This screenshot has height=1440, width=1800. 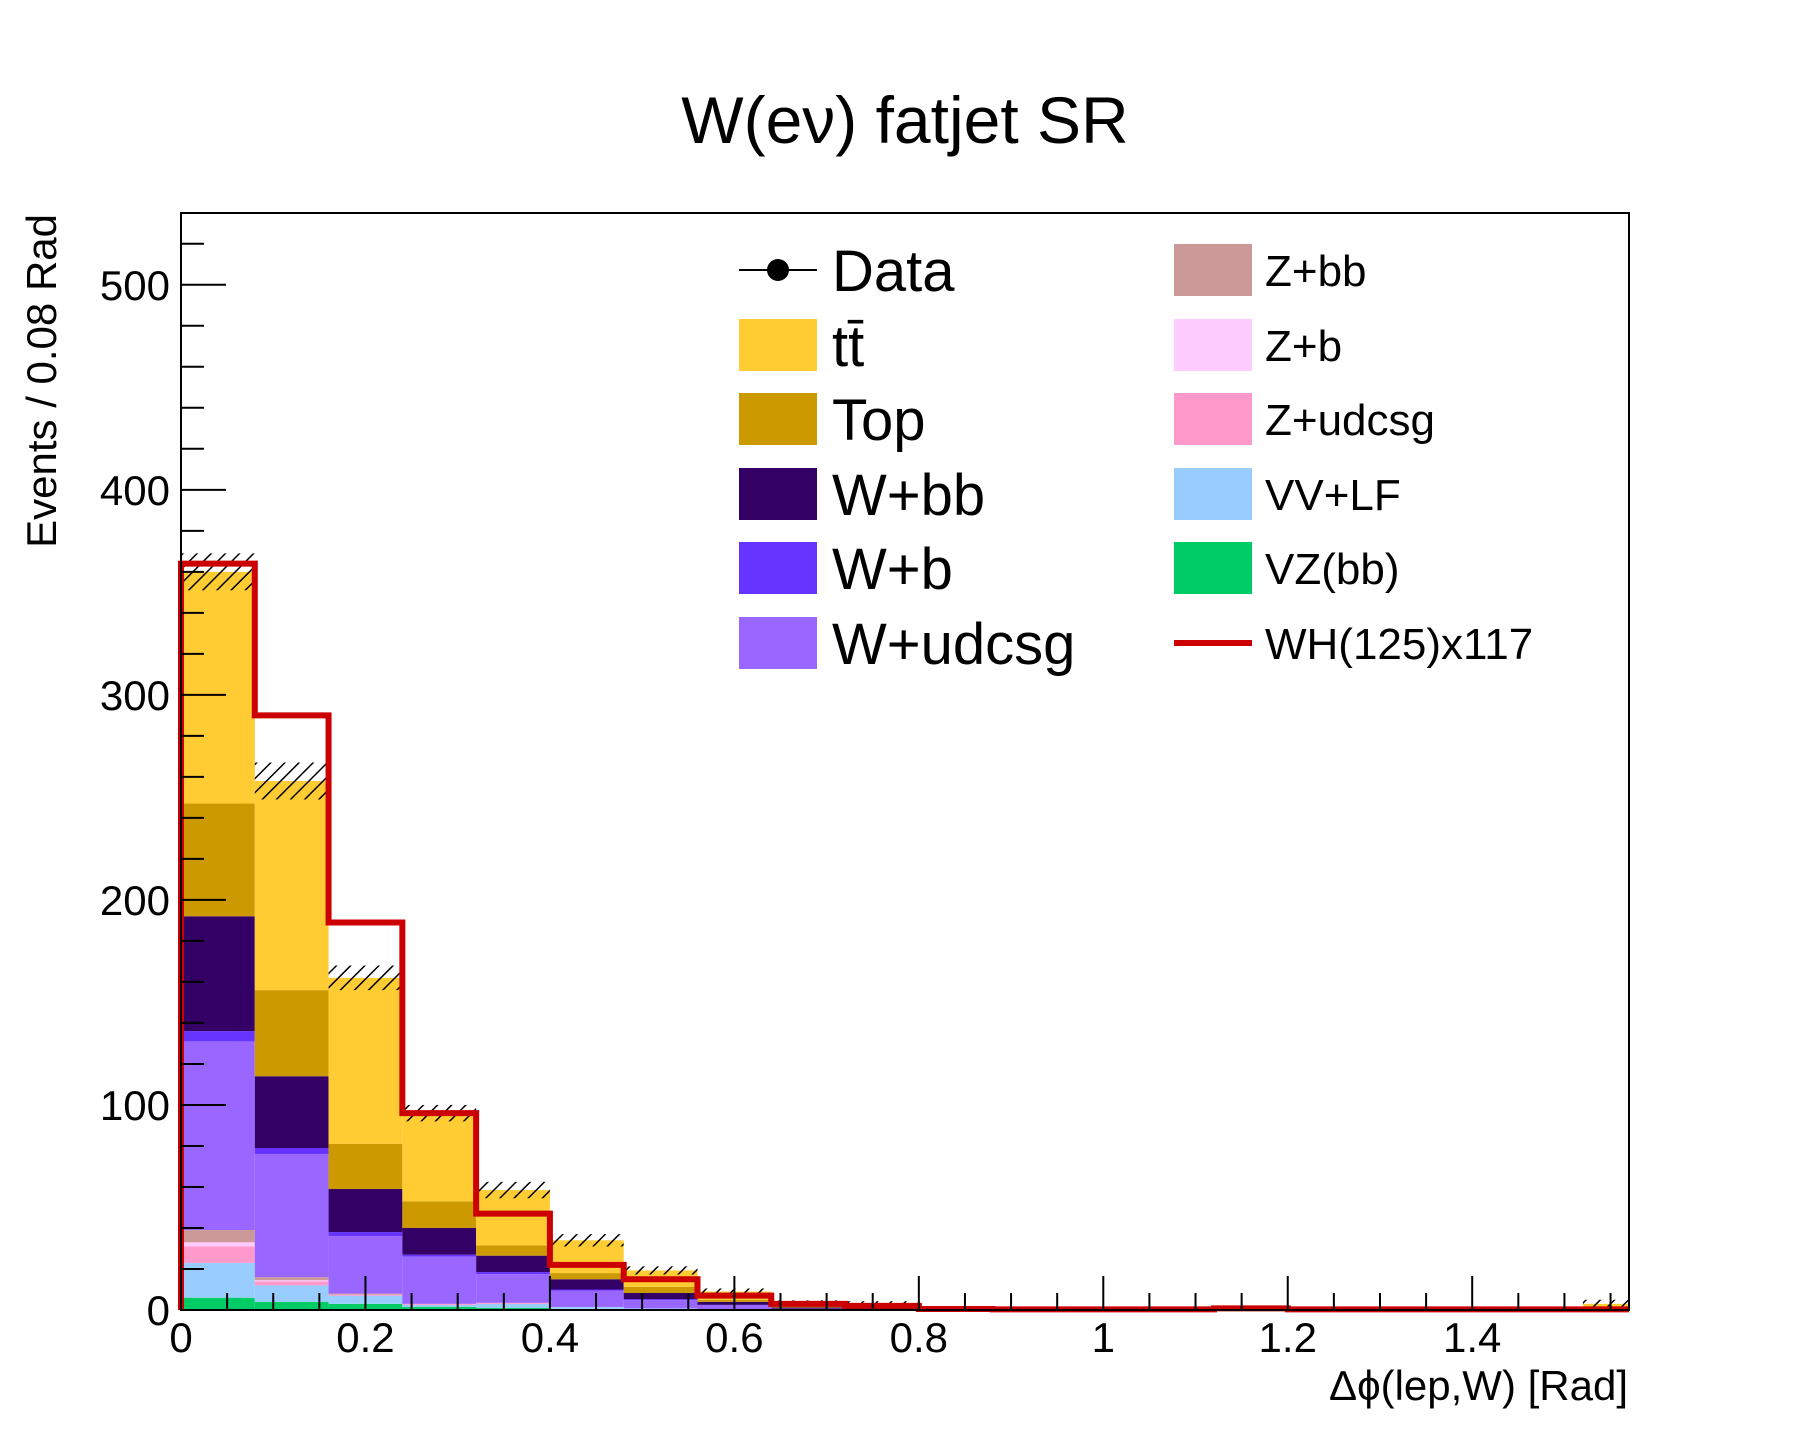 I want to click on y-tick-label: 200, so click(x=135, y=900).